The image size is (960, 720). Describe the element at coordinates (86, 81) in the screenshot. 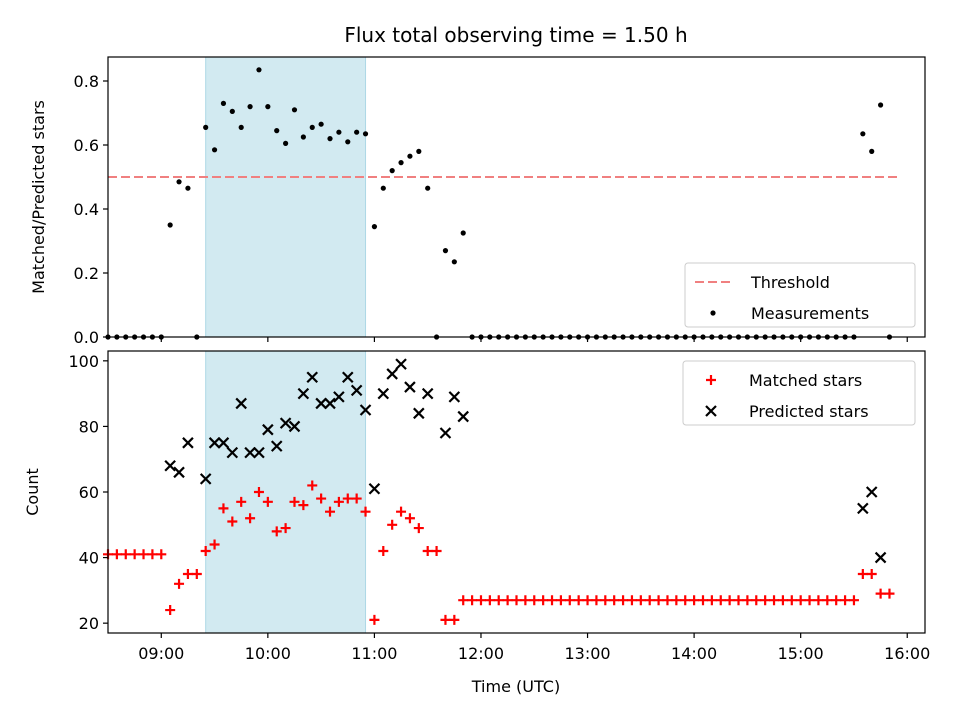

I see `y-tick-label: 0.8` at that location.